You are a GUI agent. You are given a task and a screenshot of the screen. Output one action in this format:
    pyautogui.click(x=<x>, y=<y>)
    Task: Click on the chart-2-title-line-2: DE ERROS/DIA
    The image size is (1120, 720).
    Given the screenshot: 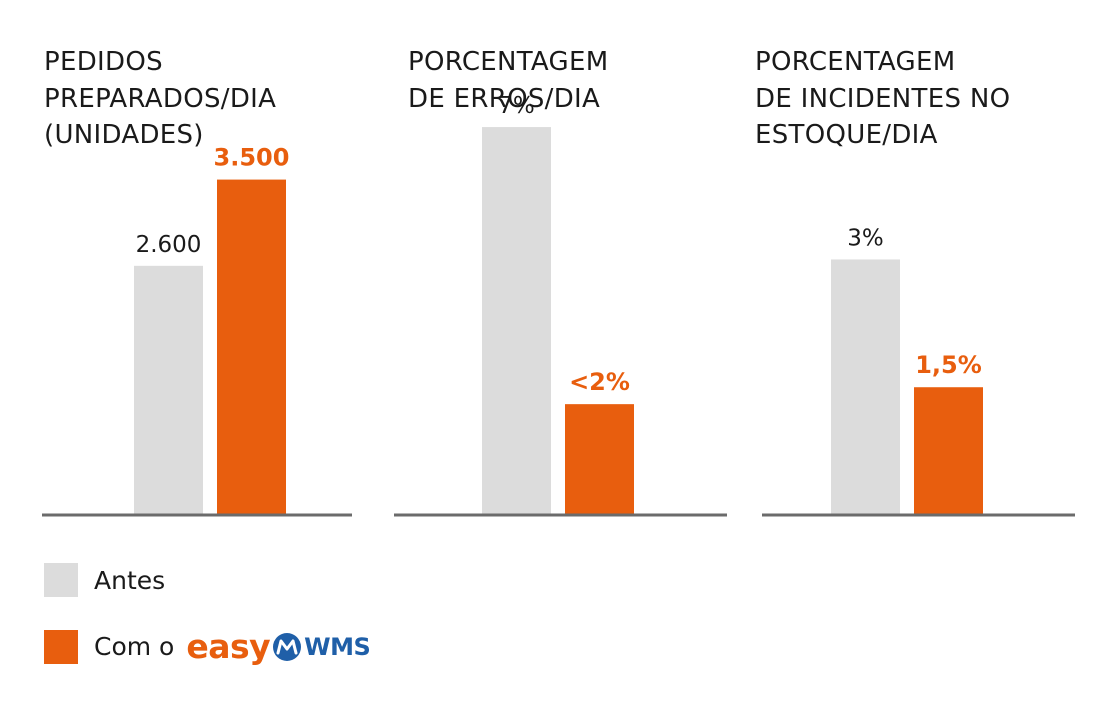 What is the action you would take?
    pyautogui.click(x=504, y=98)
    